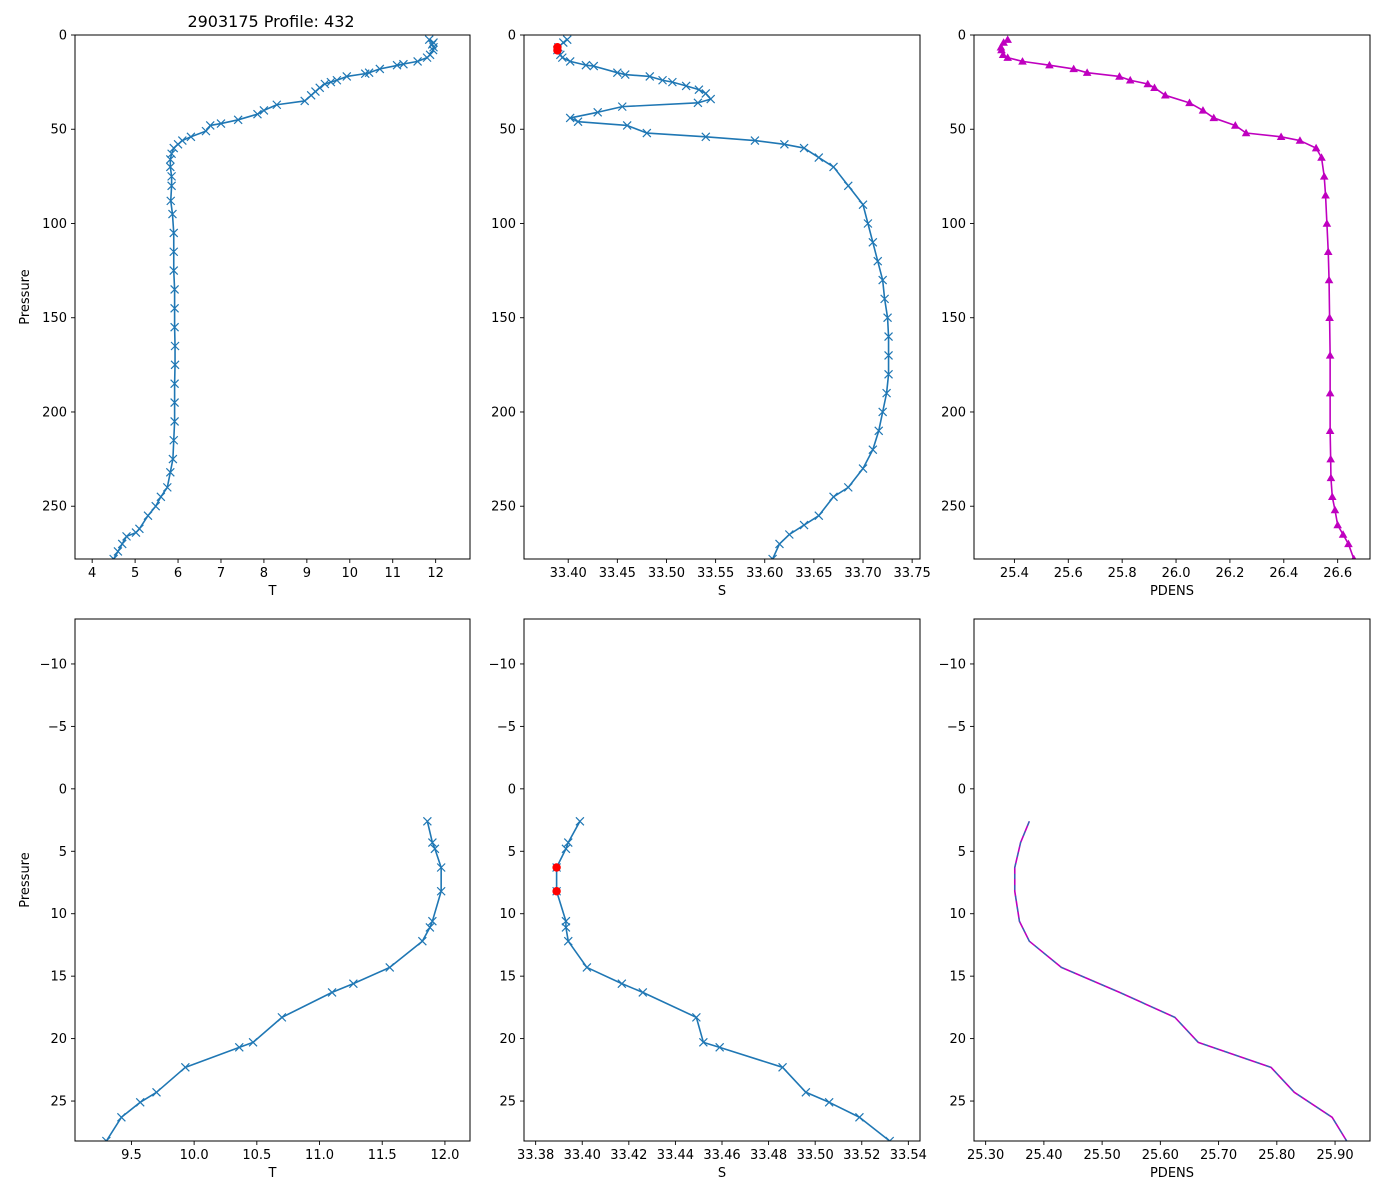 This screenshot has width=1400, height=1200. What do you see at coordinates (444, 1155) in the screenshot?
I see `x-tick-label: 12.0` at bounding box center [444, 1155].